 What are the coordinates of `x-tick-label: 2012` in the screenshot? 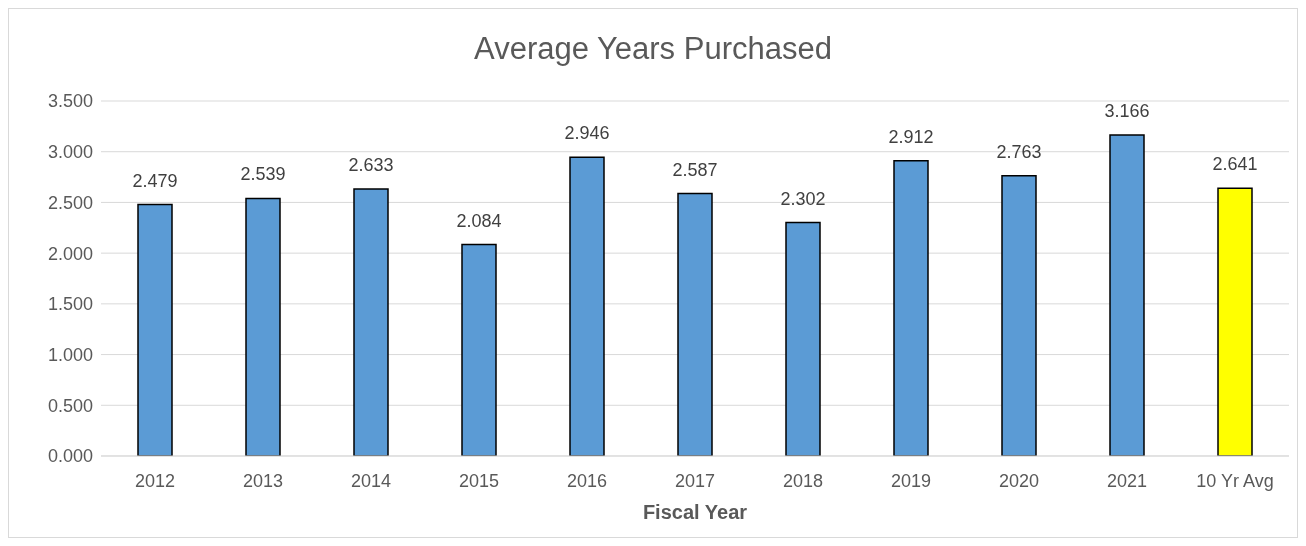 It's located at (155, 480).